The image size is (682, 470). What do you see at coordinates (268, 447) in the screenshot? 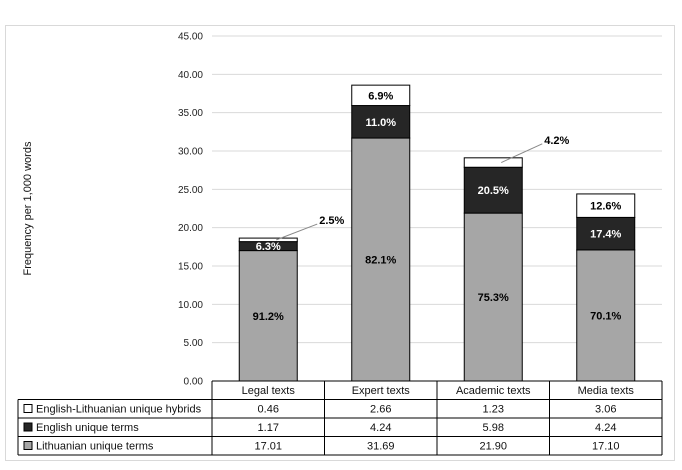
I see `table-cell-value: 17.01` at bounding box center [268, 447].